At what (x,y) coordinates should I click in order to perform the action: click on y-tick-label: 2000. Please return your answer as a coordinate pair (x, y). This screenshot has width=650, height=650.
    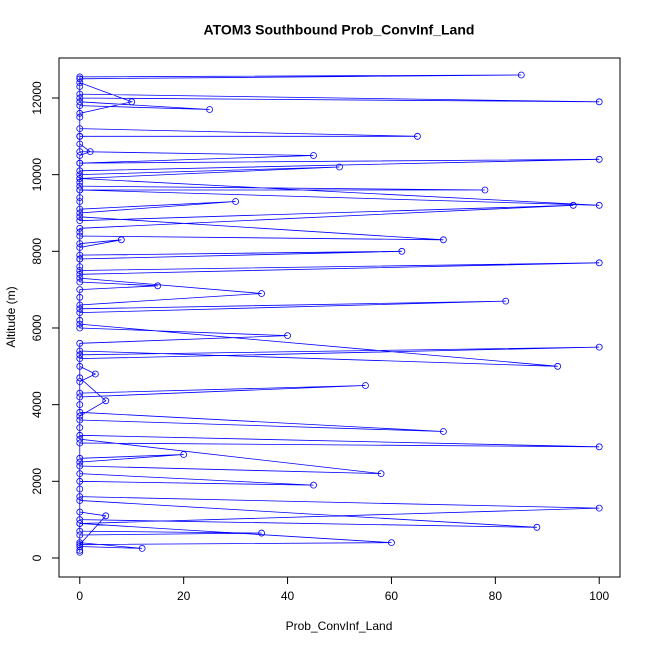
    Looking at the image, I should click on (37, 481).